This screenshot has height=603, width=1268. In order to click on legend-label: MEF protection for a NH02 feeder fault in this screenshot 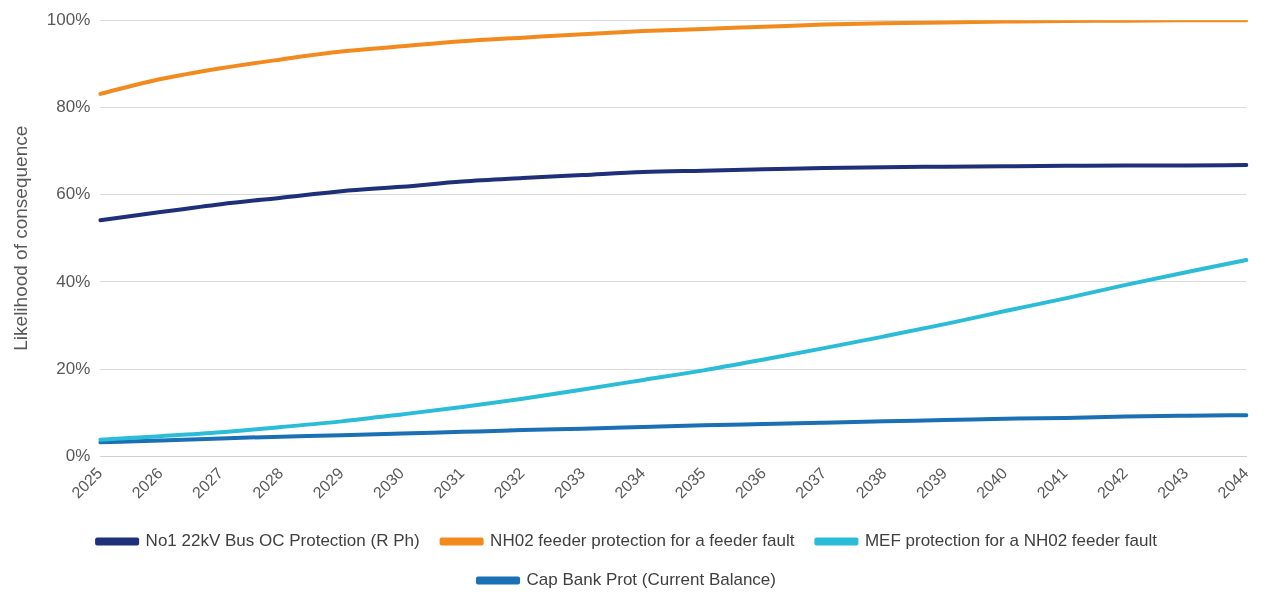, I will do `click(1011, 541)`.